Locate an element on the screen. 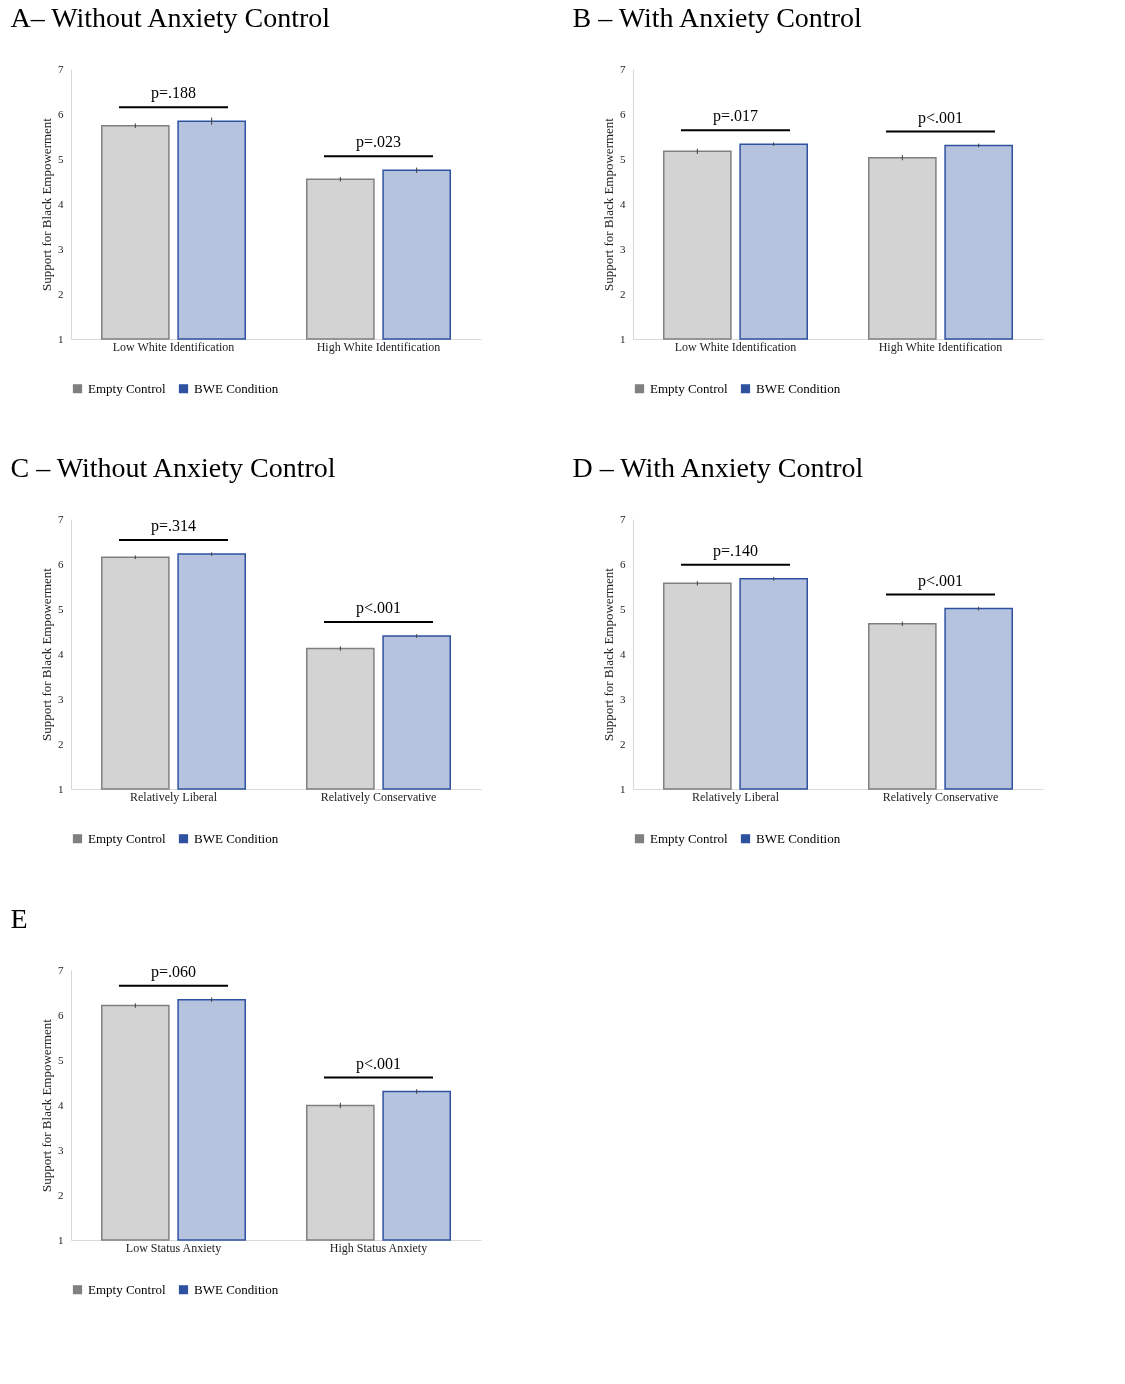 The width and height of the screenshot is (1125, 1384). chart-title: E is located at coordinates (19, 918).